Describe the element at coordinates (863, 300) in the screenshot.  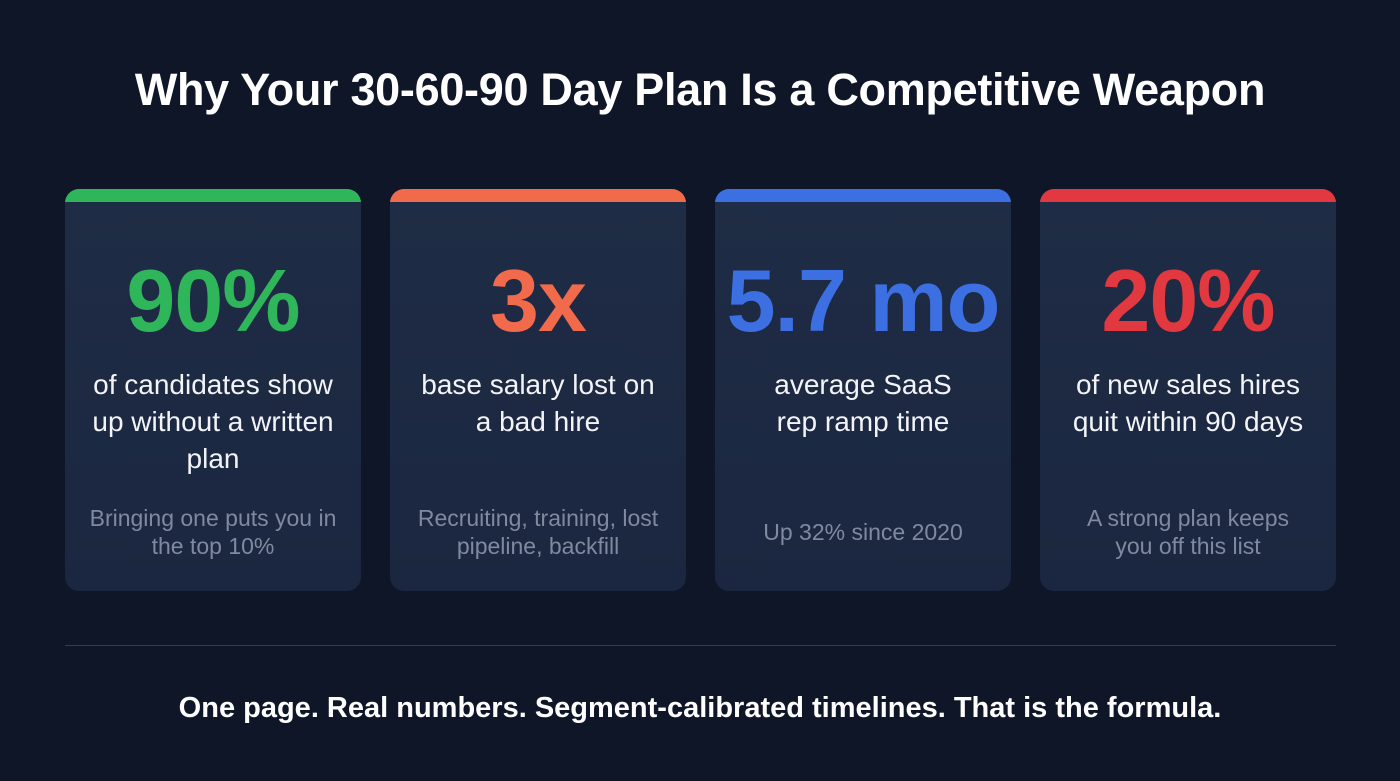
I see `stat-value: 5.7 mo` at that location.